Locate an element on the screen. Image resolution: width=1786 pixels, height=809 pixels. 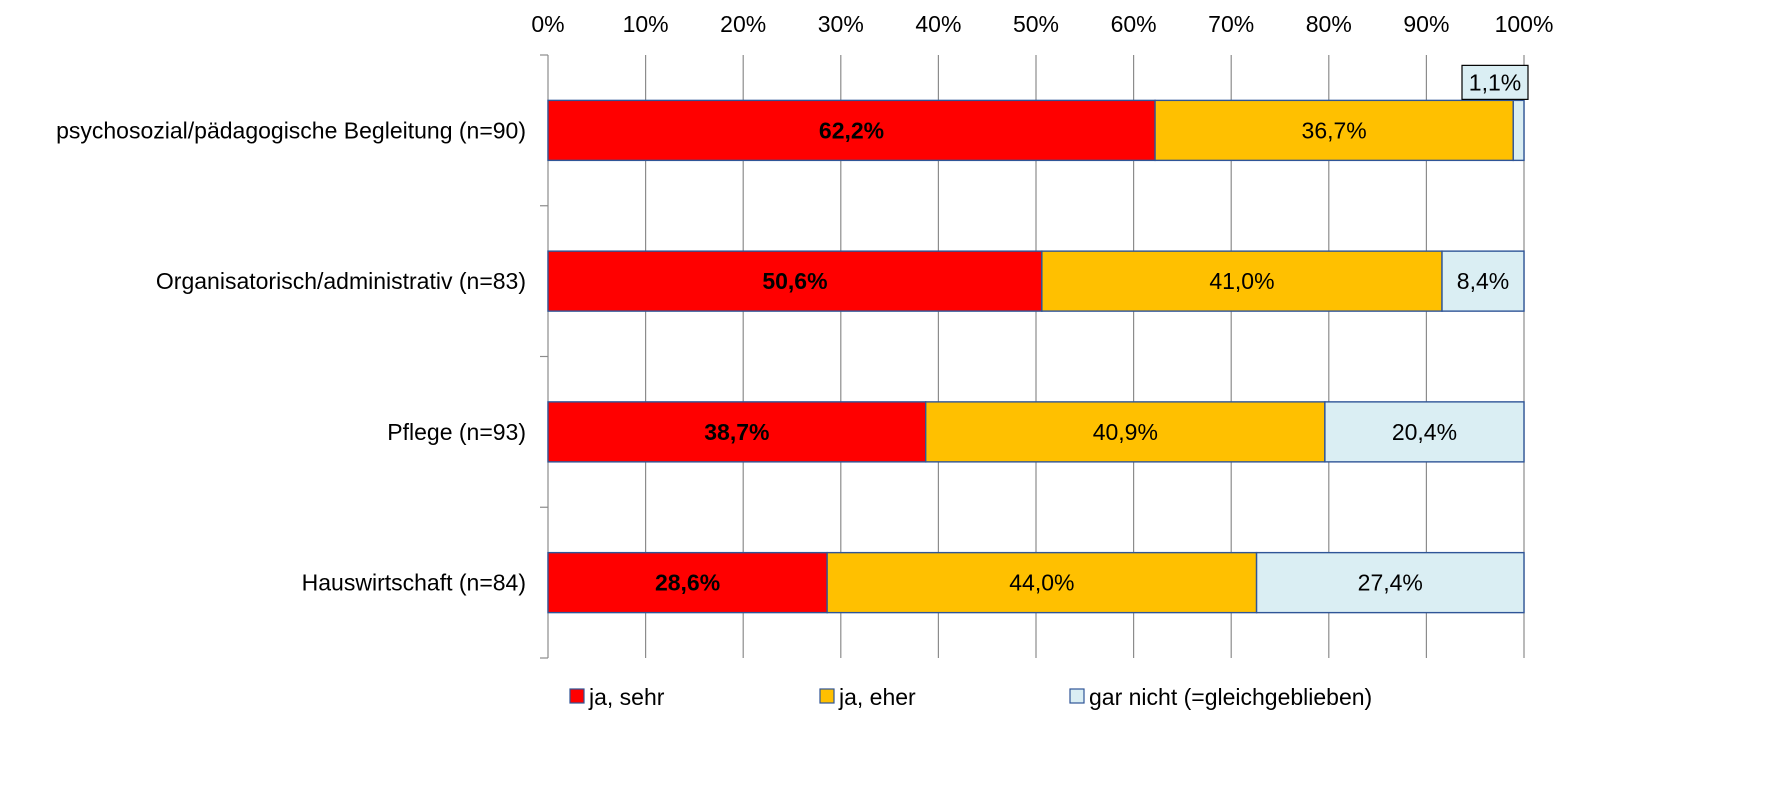
x-tick-label: 70% is located at coordinates (1231, 24).